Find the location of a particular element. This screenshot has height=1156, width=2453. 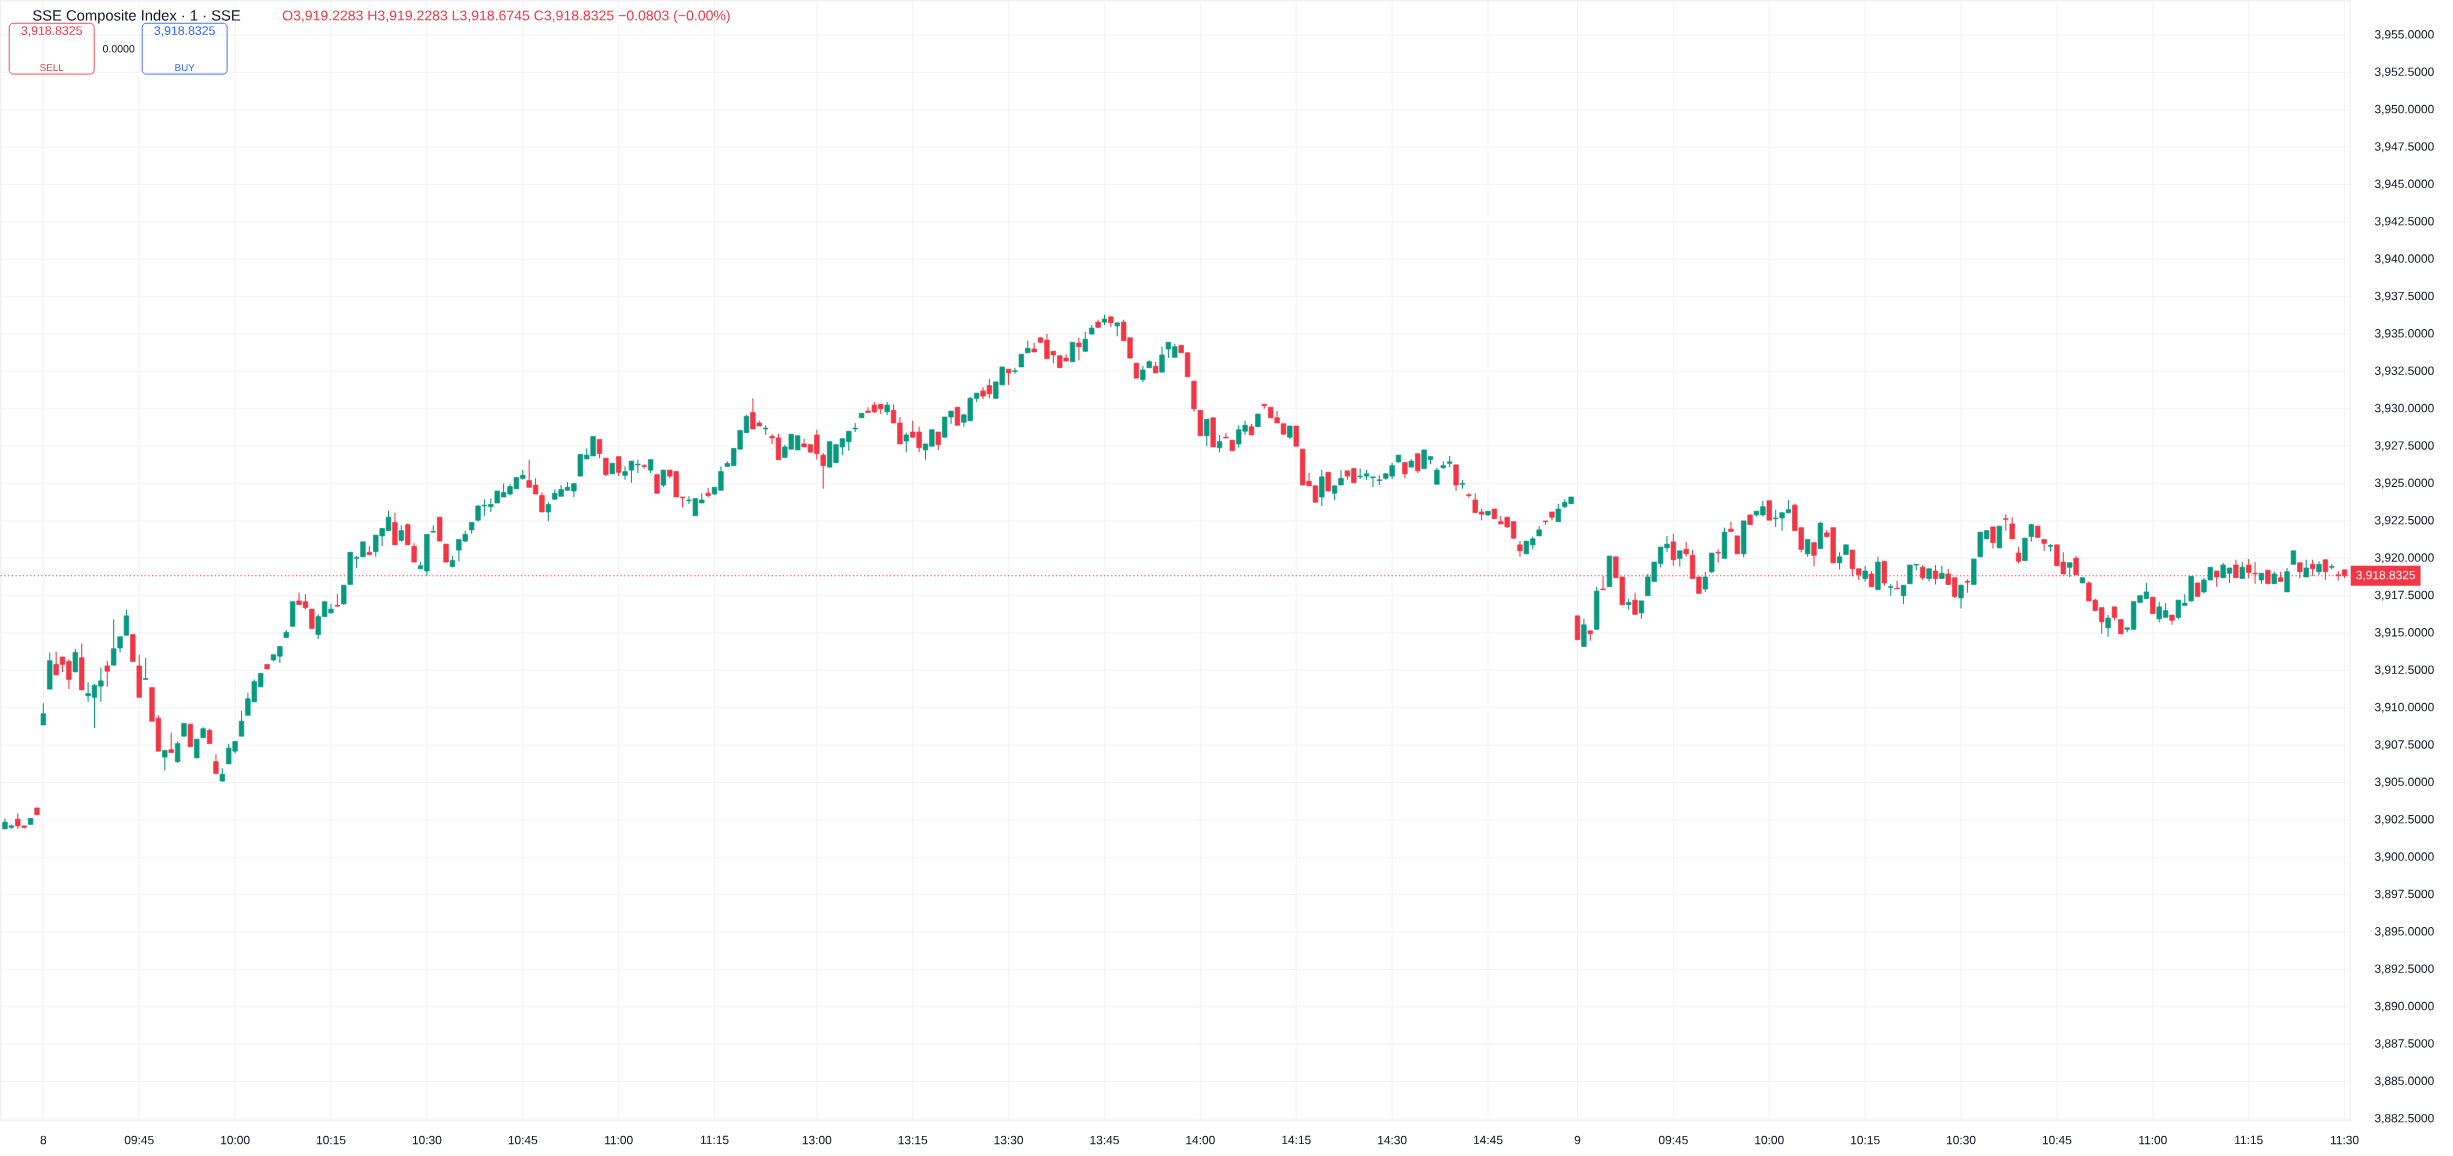

x-tick-label: 11:15 is located at coordinates (714, 1140).